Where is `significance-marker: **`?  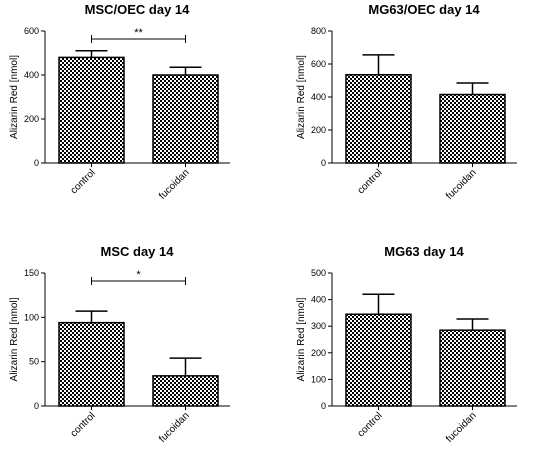 significance-marker: ** is located at coordinates (138, 33).